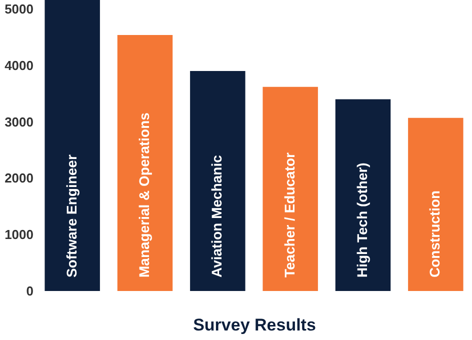  Describe the element at coordinates (19, 178) in the screenshot. I see `y-tick-label: 2000` at that location.